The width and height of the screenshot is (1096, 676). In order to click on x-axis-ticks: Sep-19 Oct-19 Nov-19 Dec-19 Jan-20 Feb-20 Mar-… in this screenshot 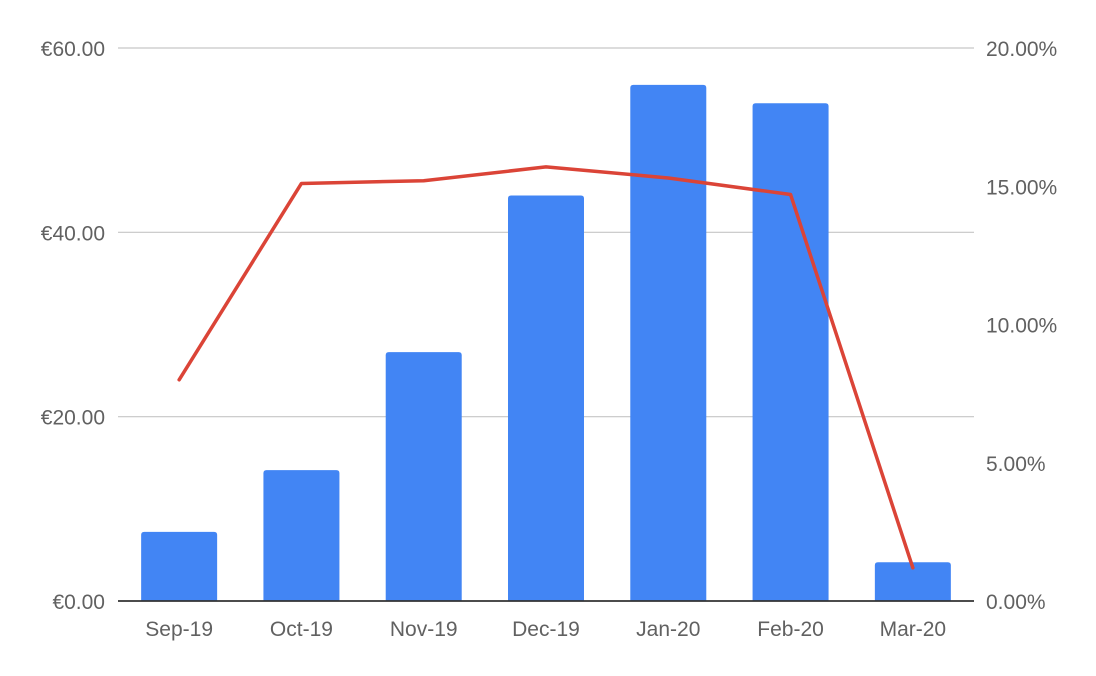, I will do `click(545, 629)`.